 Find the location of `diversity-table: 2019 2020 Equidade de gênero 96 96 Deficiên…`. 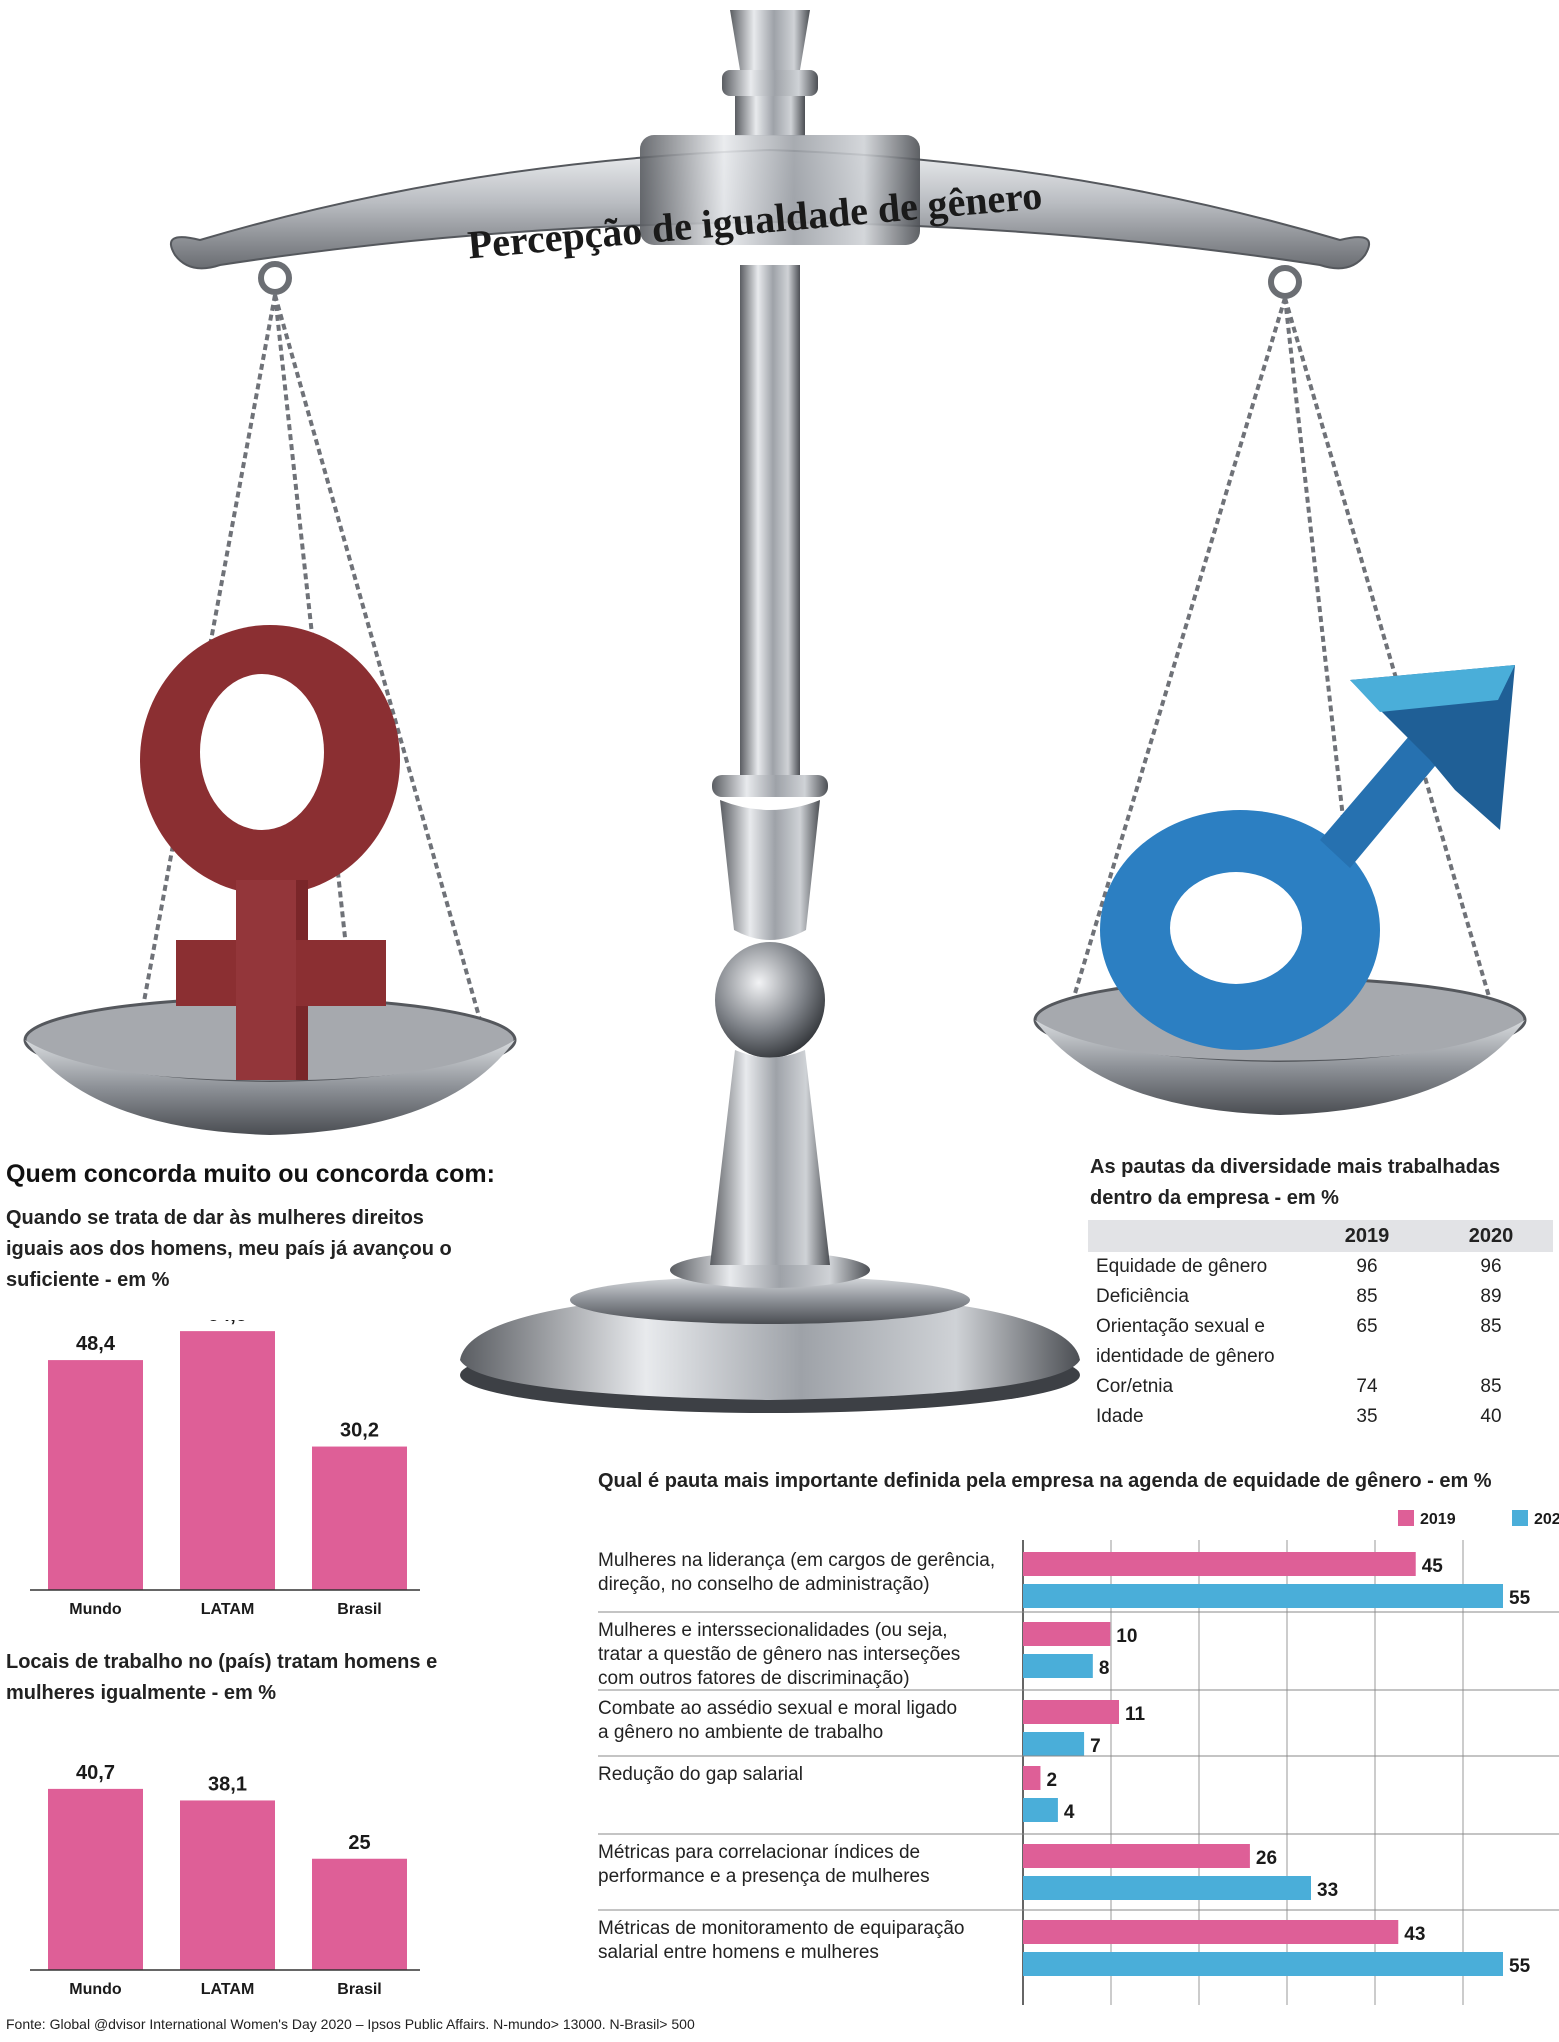

diversity-table: 2019 2020 Equidade de gênero 96 96 Deficiên… is located at coordinates (1320, 1326).